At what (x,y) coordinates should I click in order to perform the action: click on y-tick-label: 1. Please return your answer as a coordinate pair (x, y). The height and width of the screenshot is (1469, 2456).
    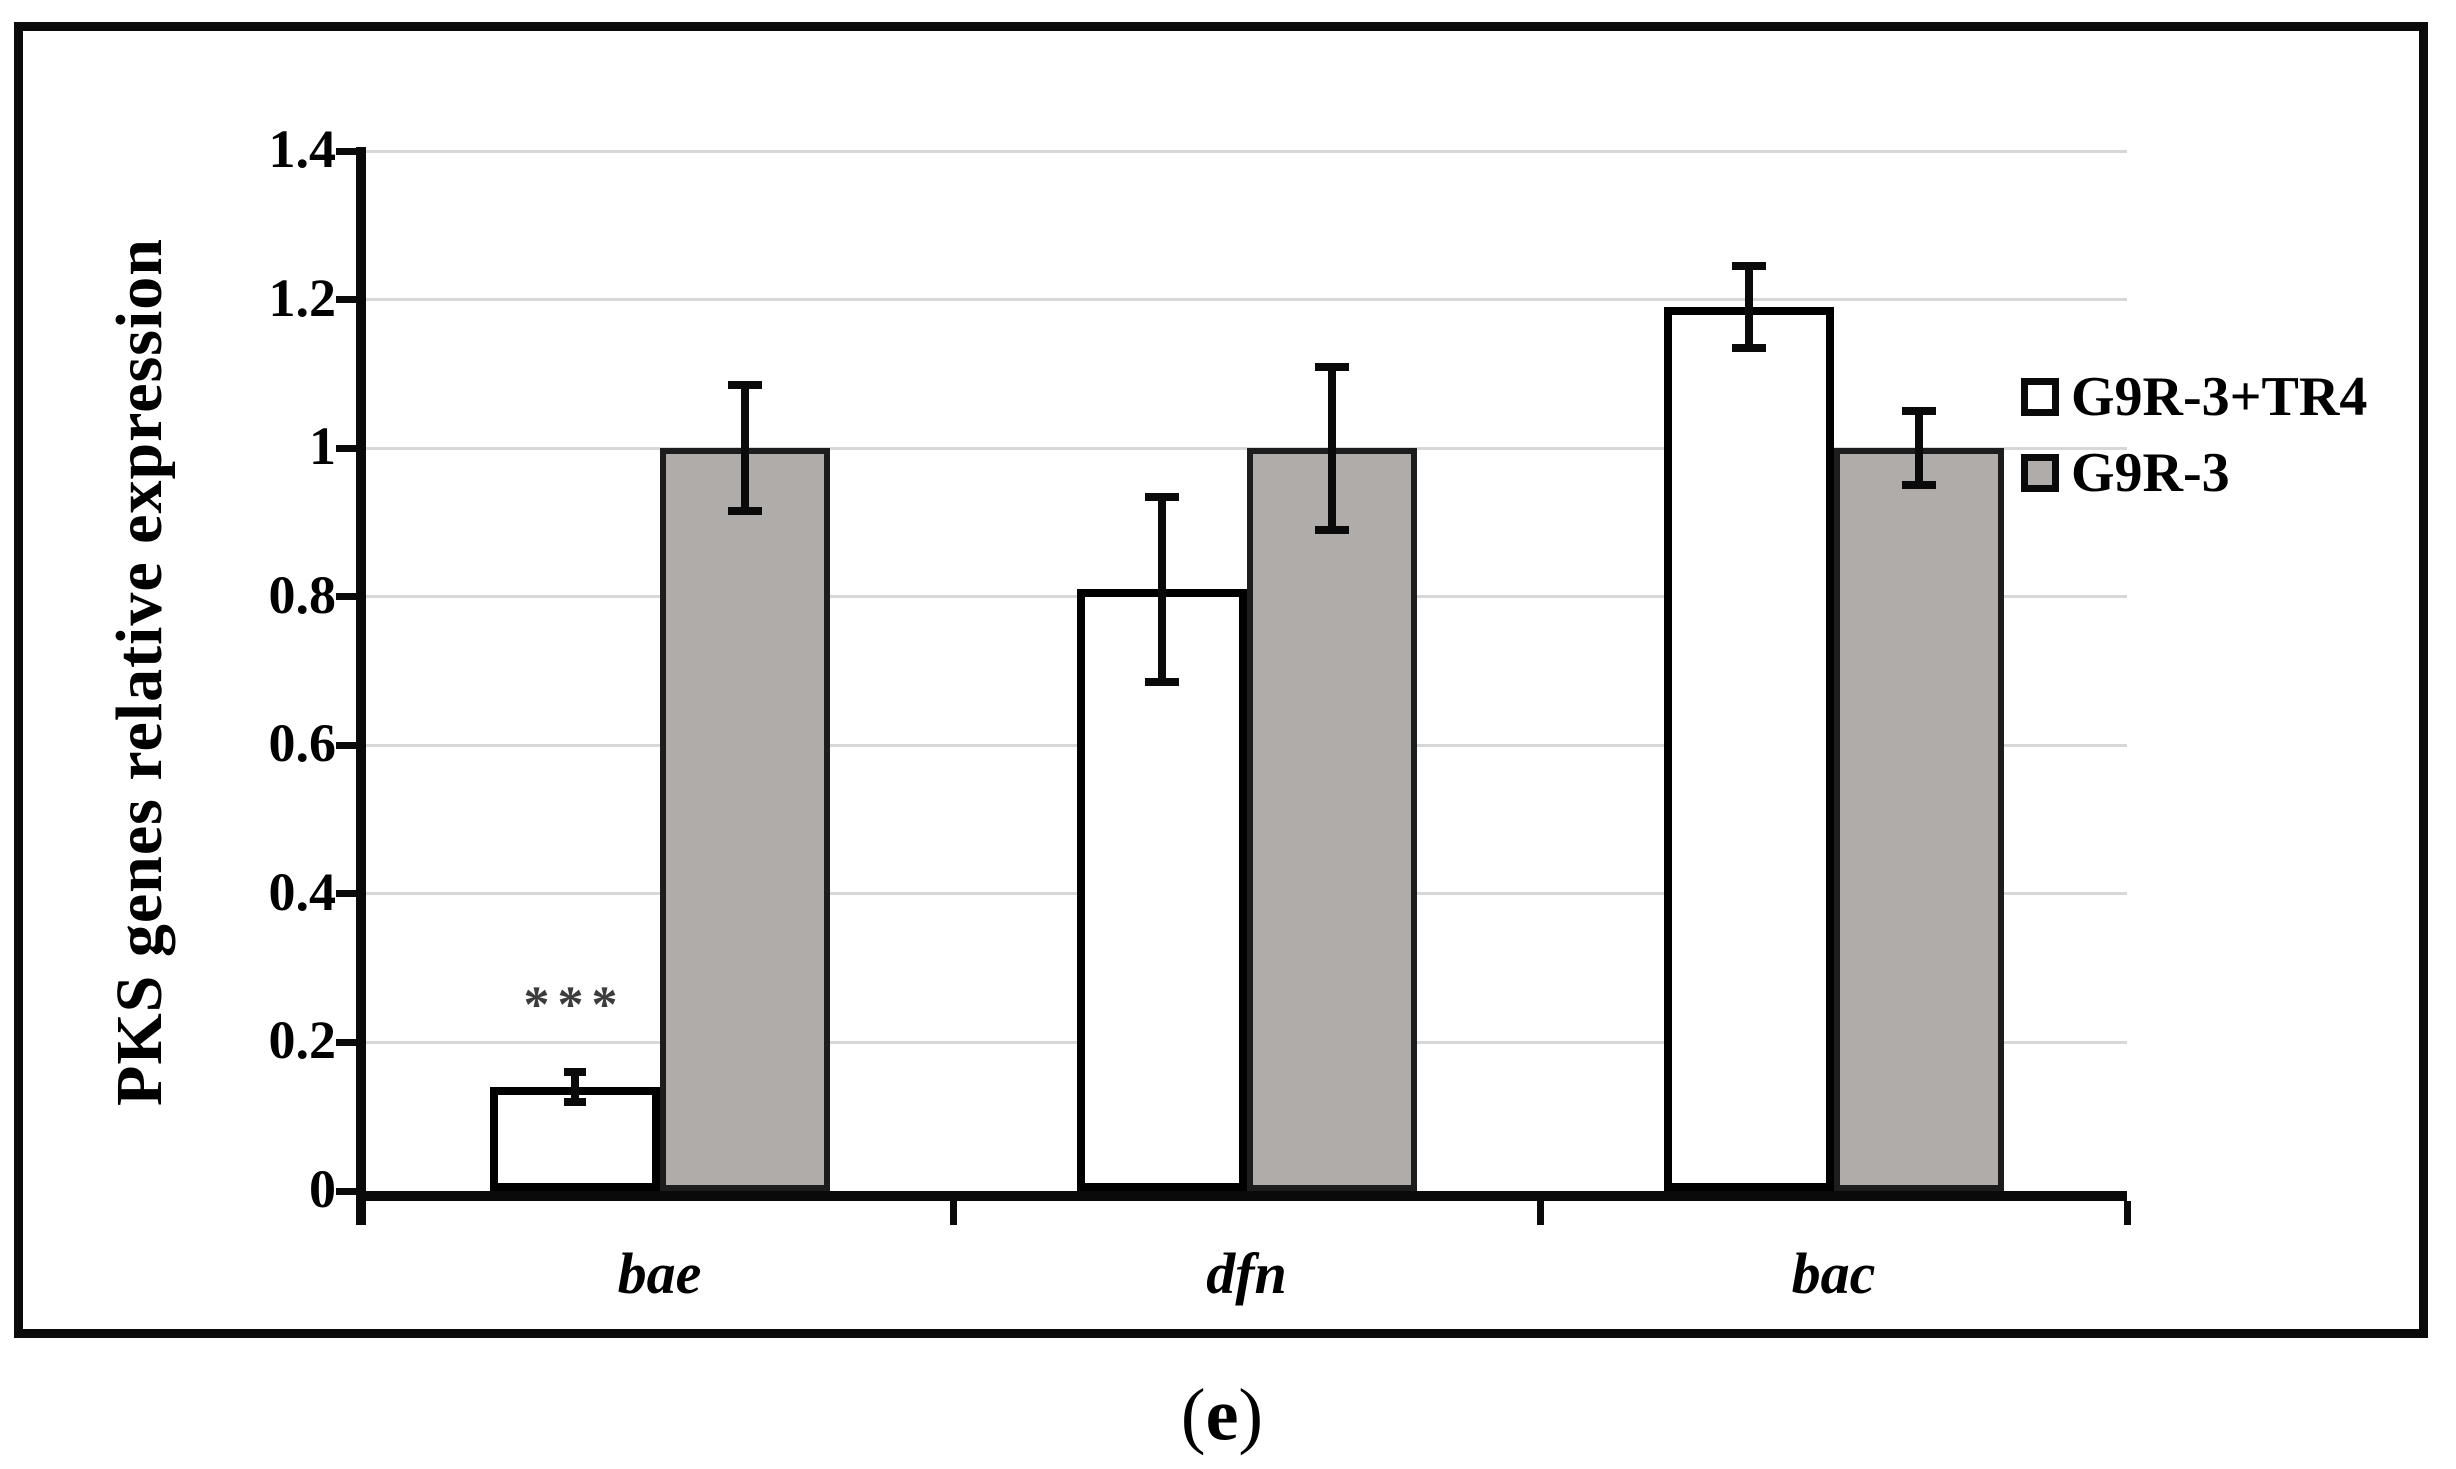
    Looking at the image, I should click on (322, 445).